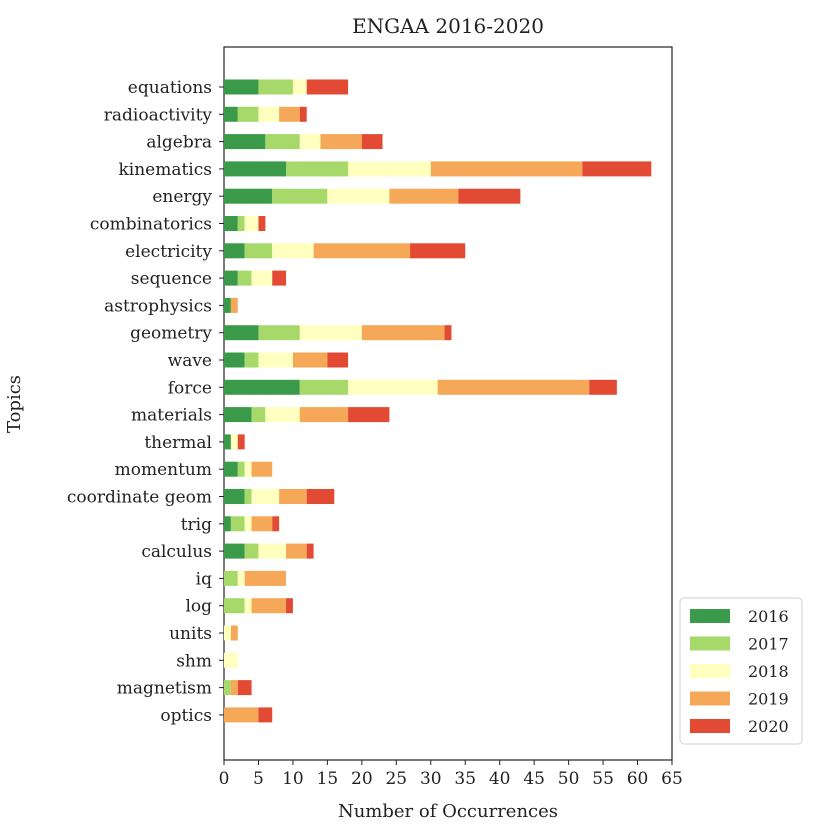  What do you see at coordinates (768, 616) in the screenshot?
I see `legend-label: 2016` at bounding box center [768, 616].